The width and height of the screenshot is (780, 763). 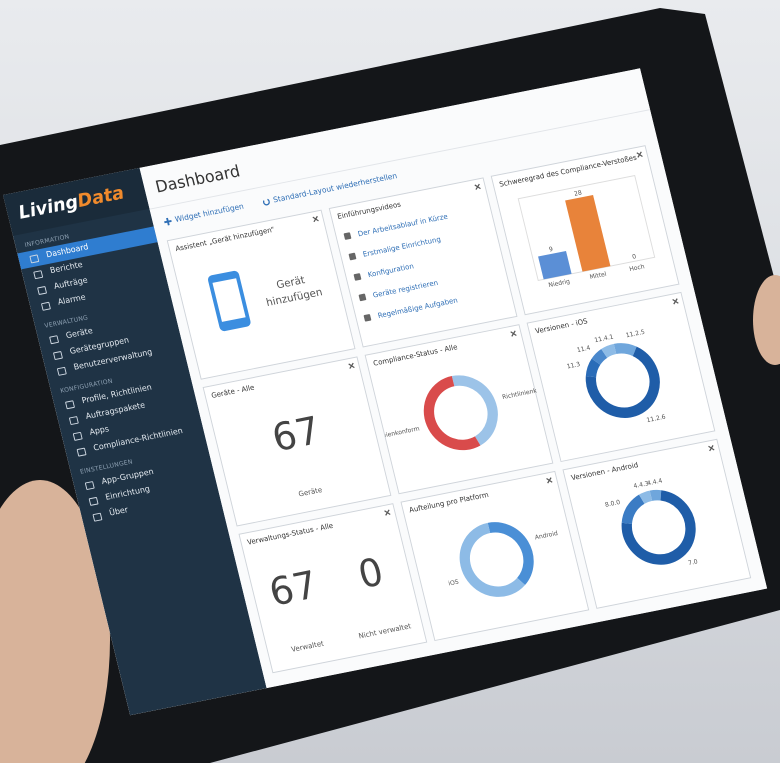 What do you see at coordinates (294, 291) in the screenshot?
I see `assistant-label: Gerät hinzufügen` at bounding box center [294, 291].